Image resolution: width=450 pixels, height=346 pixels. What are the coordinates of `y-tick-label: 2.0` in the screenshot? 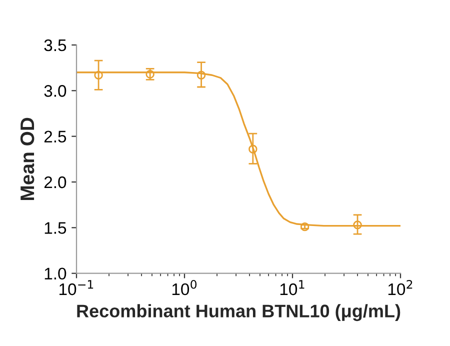 It's located at (55, 182).